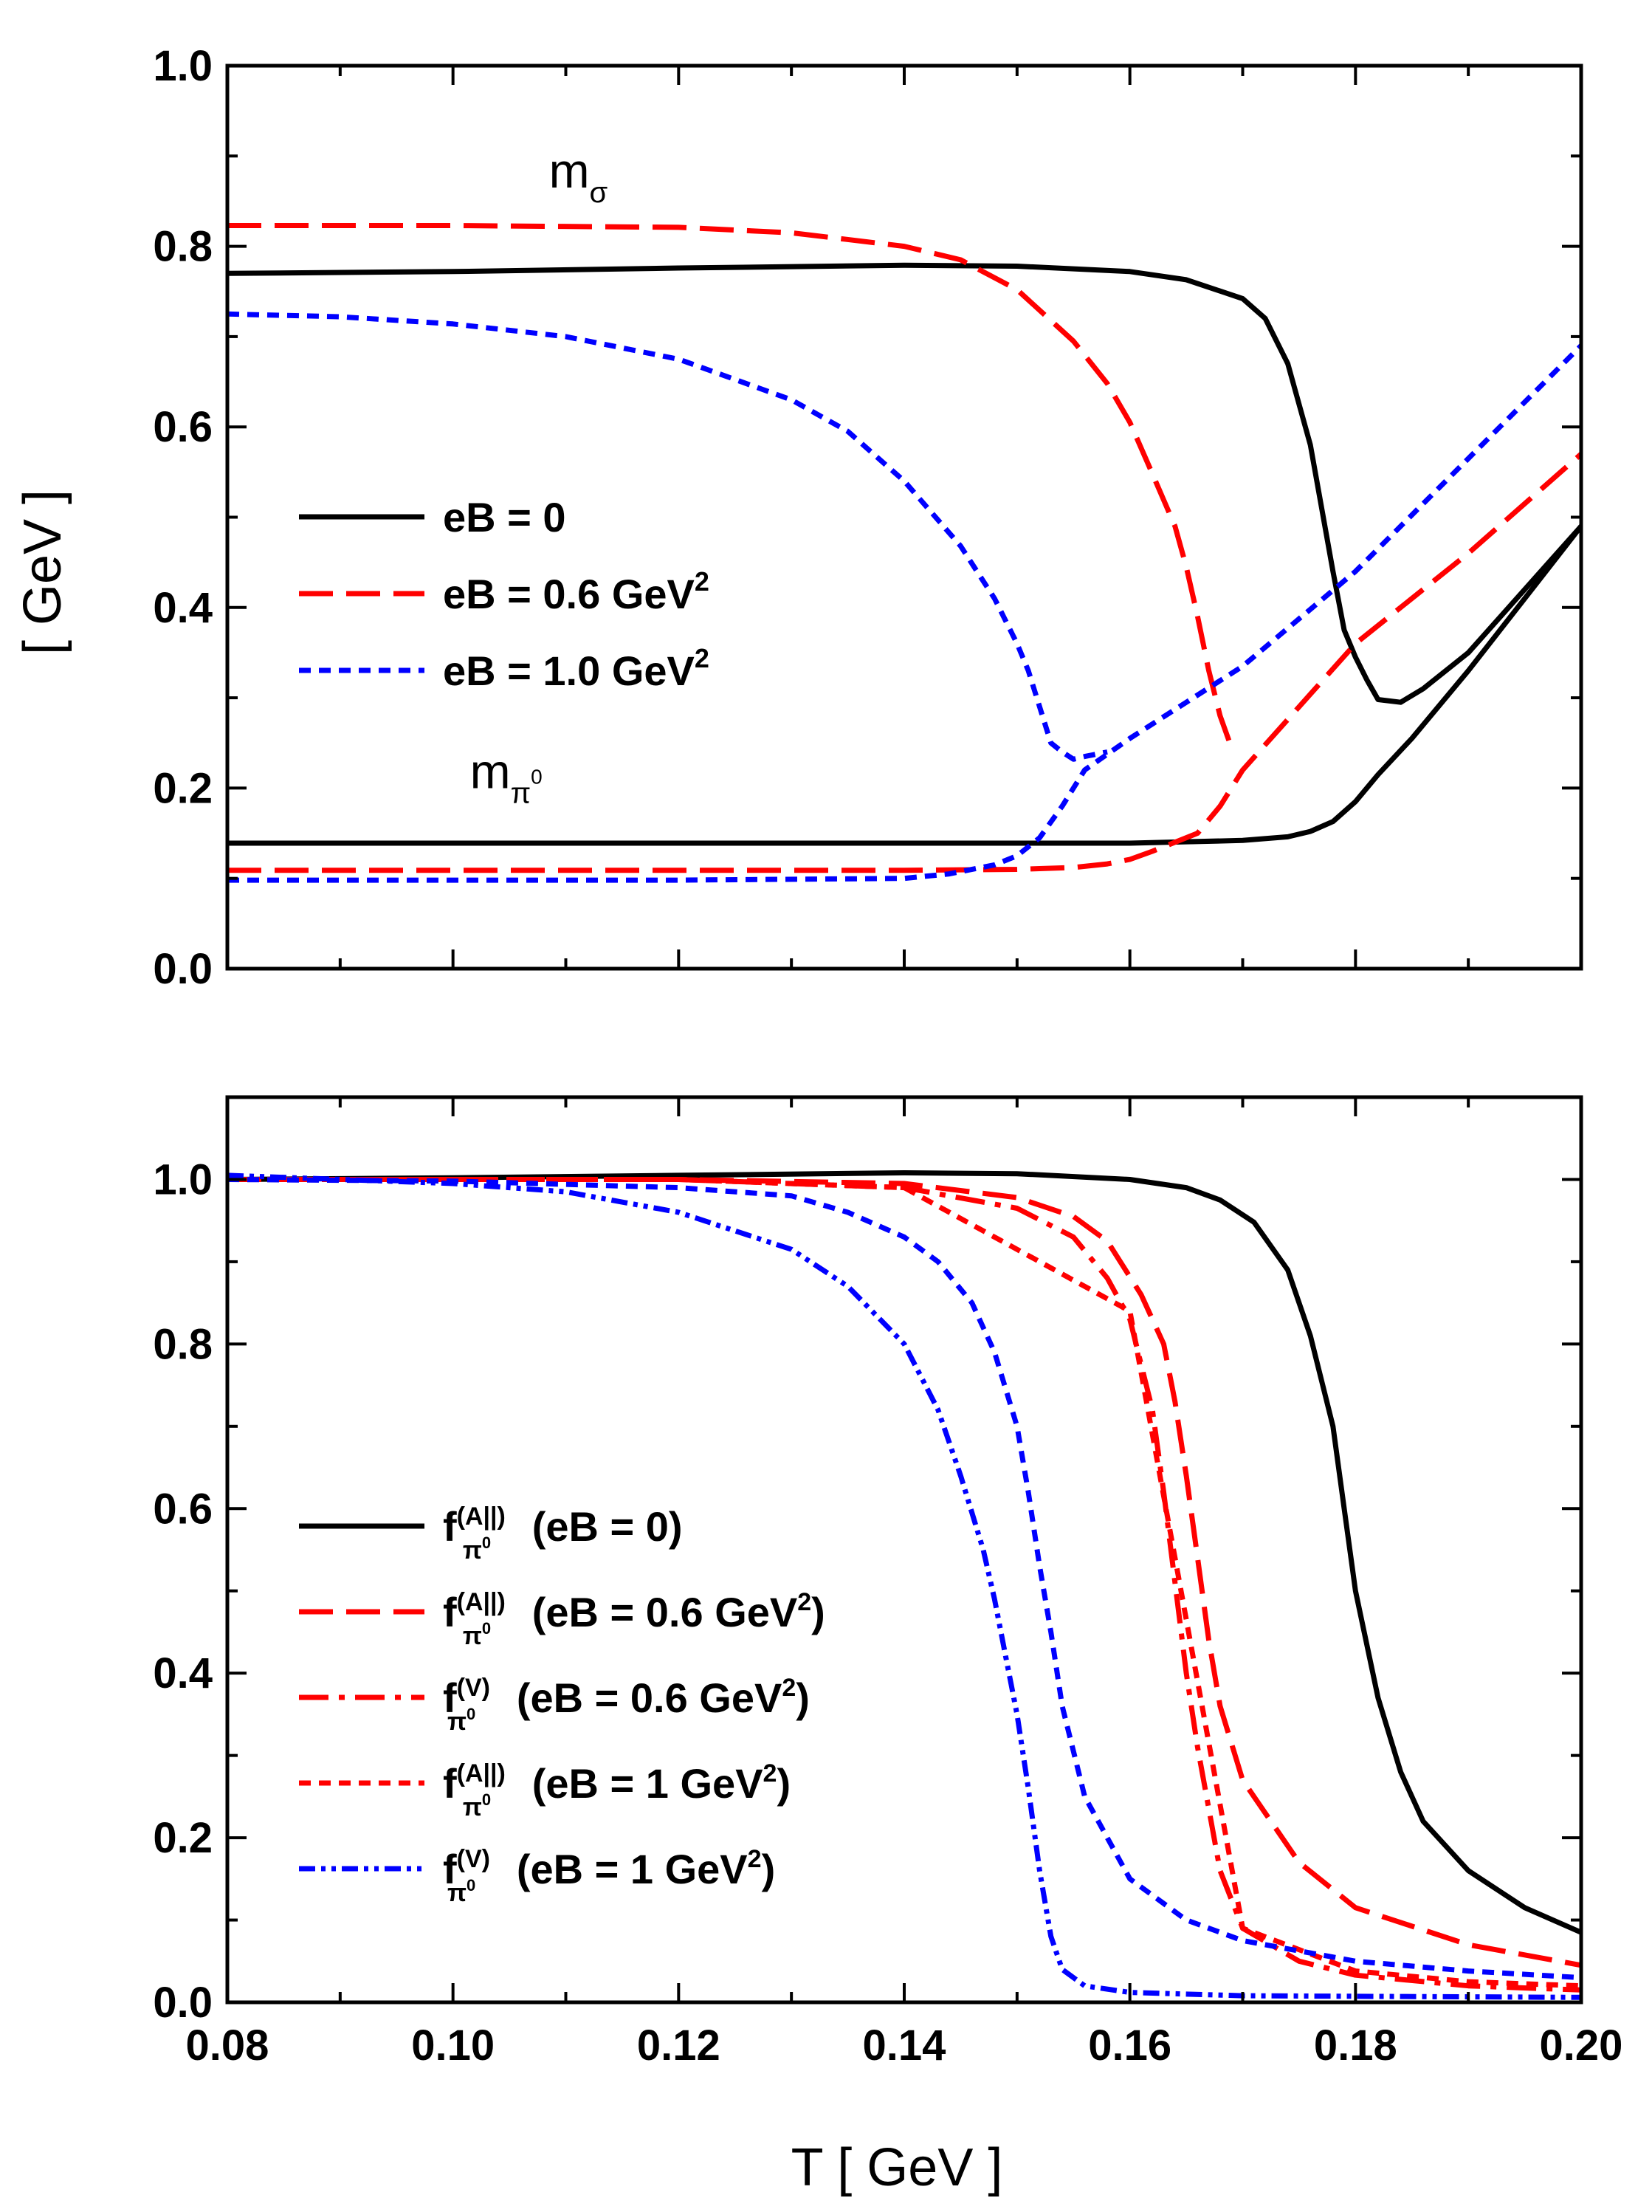  What do you see at coordinates (576, 668) in the screenshot?
I see `legend-label: eB = 1.0 GeV2` at bounding box center [576, 668].